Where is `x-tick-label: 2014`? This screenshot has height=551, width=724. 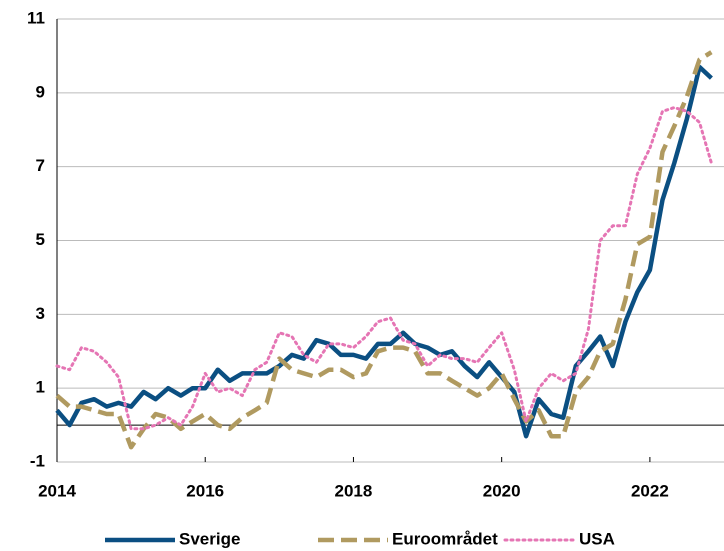
x-tick-label: 2014 is located at coordinates (57, 490).